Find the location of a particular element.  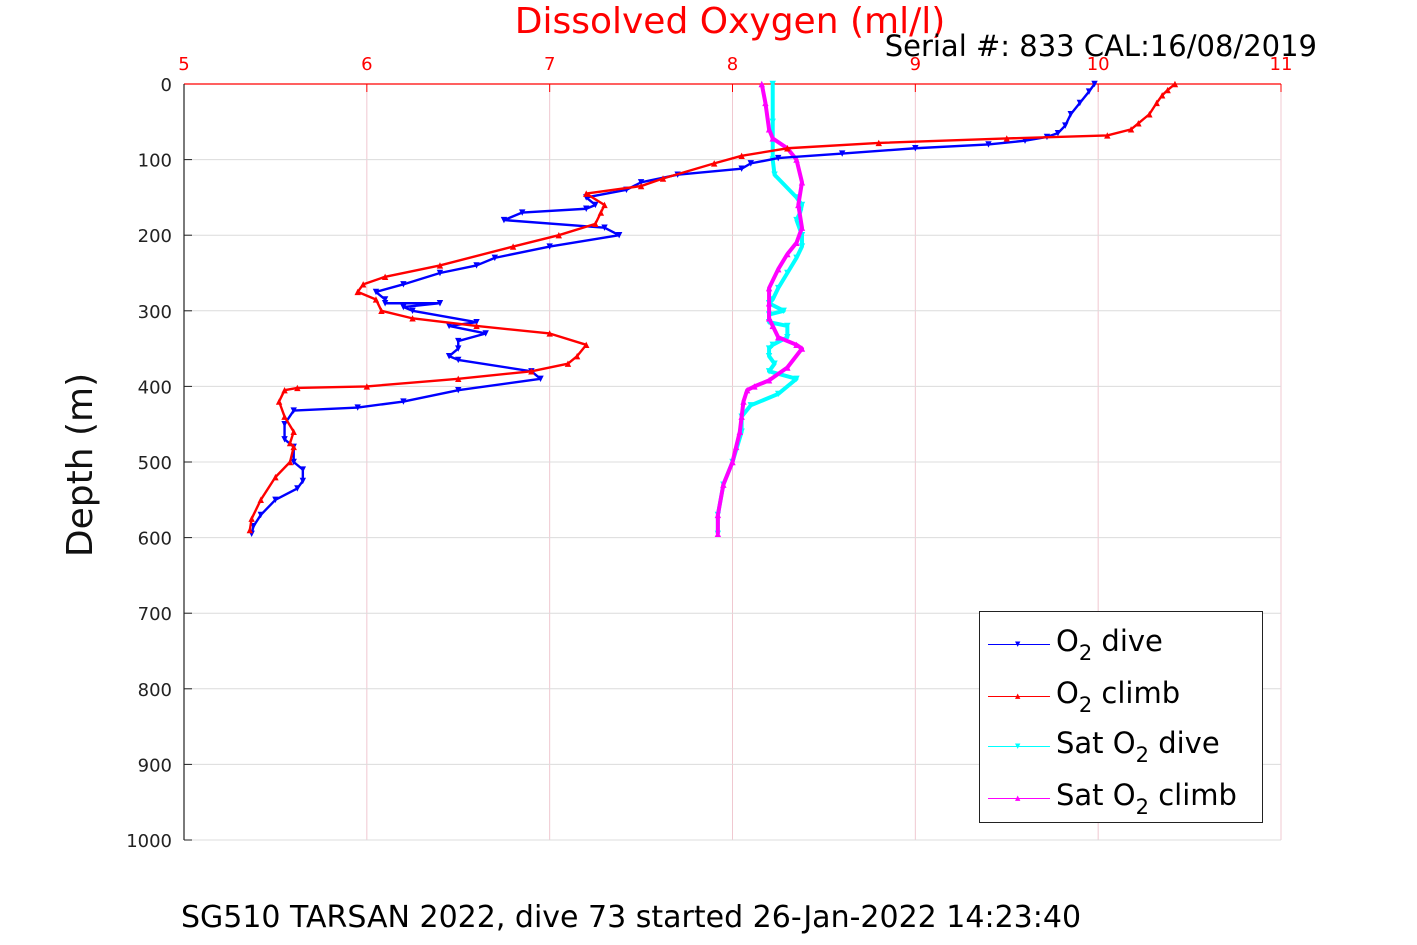

legend-label-prefix: Sat O is located at coordinates (1096, 743).